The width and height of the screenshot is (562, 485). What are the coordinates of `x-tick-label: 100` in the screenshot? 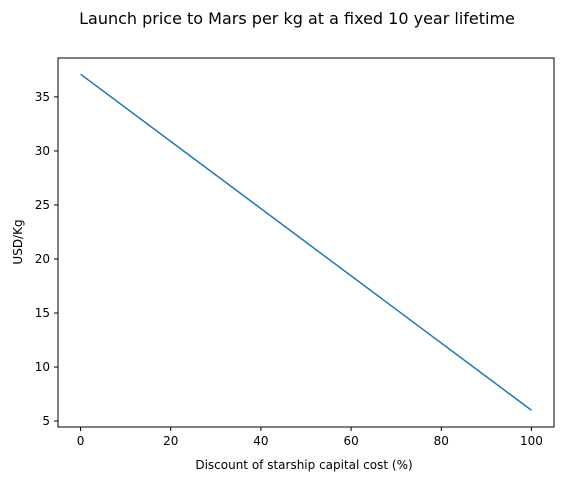 It's located at (531, 441).